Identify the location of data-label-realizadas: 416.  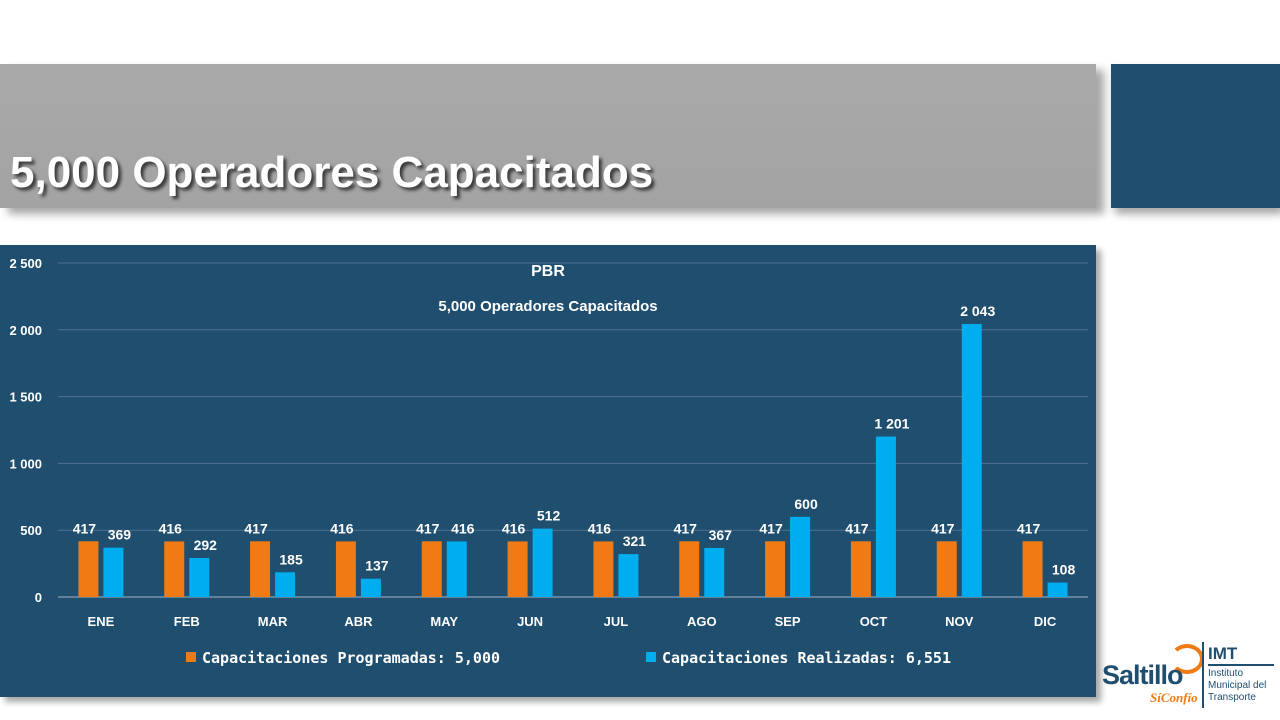
(463, 528).